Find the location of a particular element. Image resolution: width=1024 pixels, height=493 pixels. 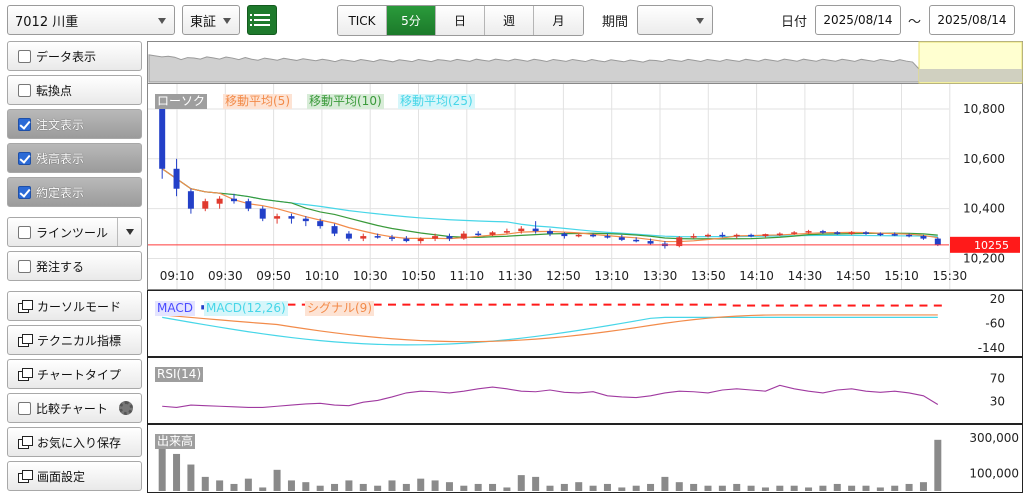

sidebar-item-order-display: 注文表示 is located at coordinates (74, 124).